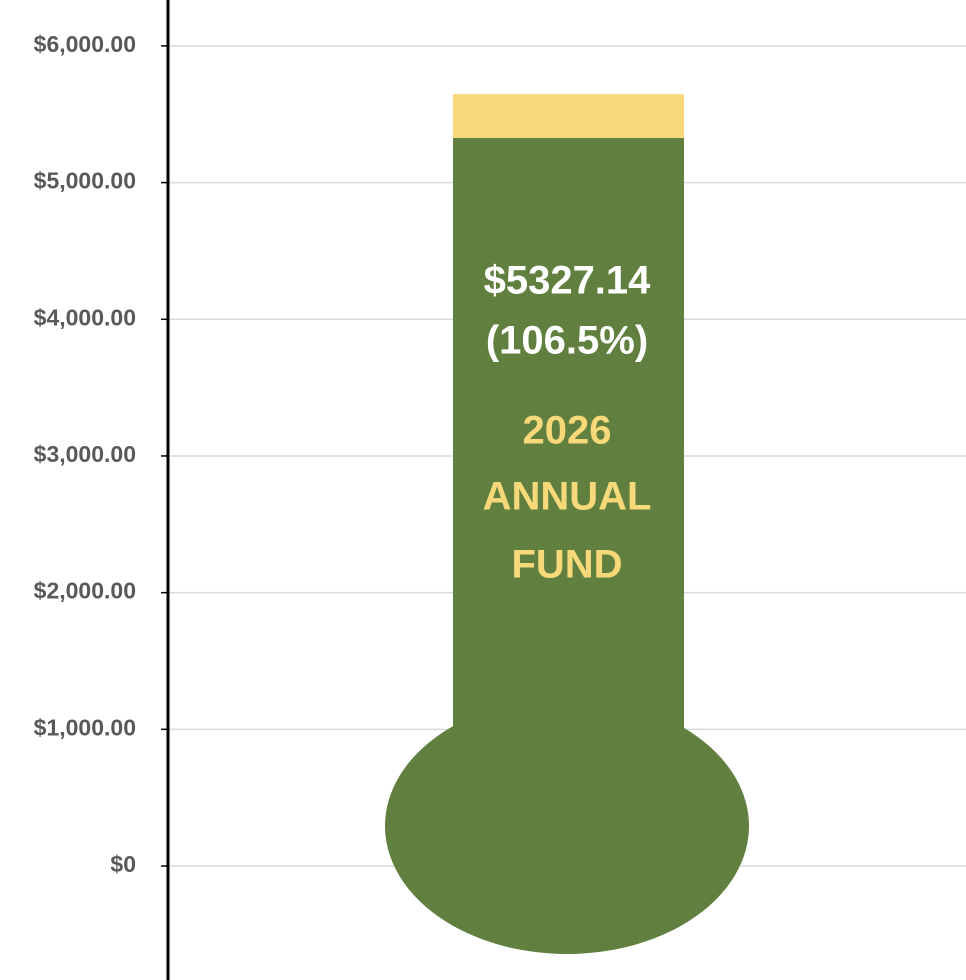  What do you see at coordinates (85, 454) in the screenshot?
I see `y-tick-label: $3,000.00` at bounding box center [85, 454].